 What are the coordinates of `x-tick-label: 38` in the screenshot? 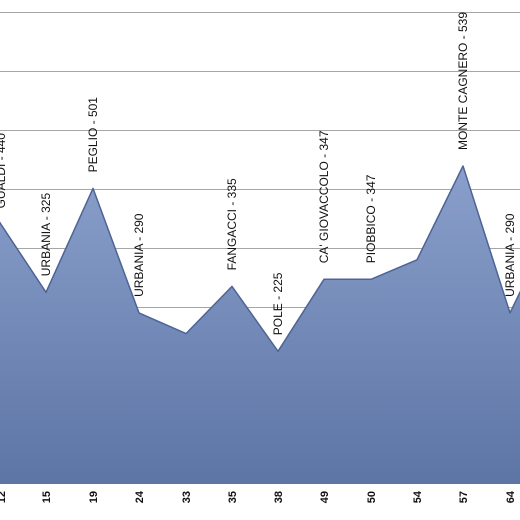 It's located at (279, 497).